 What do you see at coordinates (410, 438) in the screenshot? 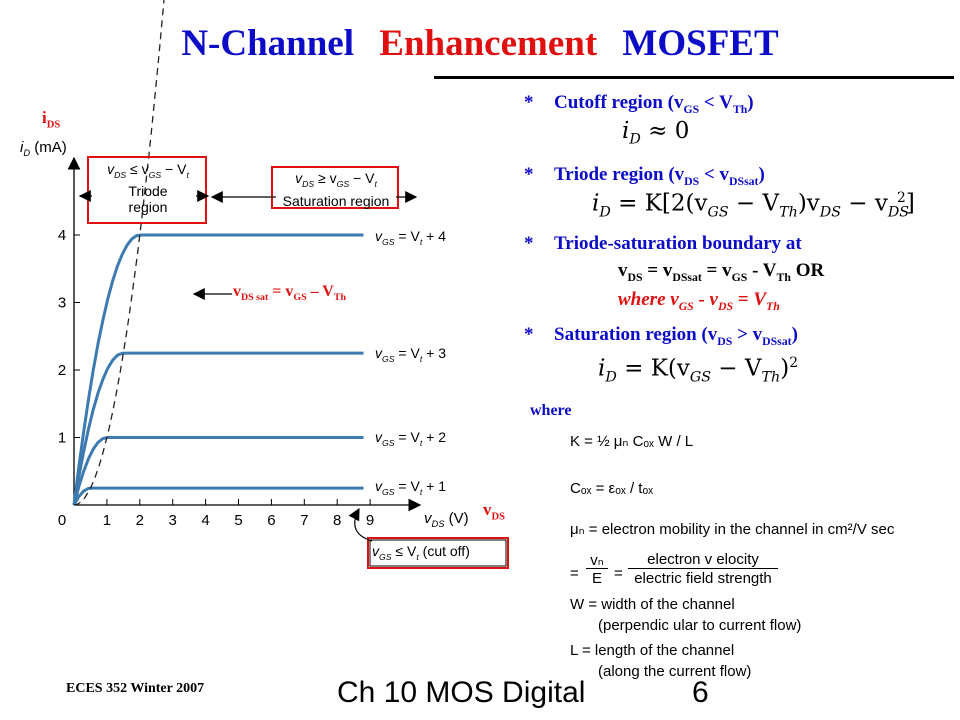
I see `curve-label-vt2: vGS = Vt + 2` at bounding box center [410, 438].